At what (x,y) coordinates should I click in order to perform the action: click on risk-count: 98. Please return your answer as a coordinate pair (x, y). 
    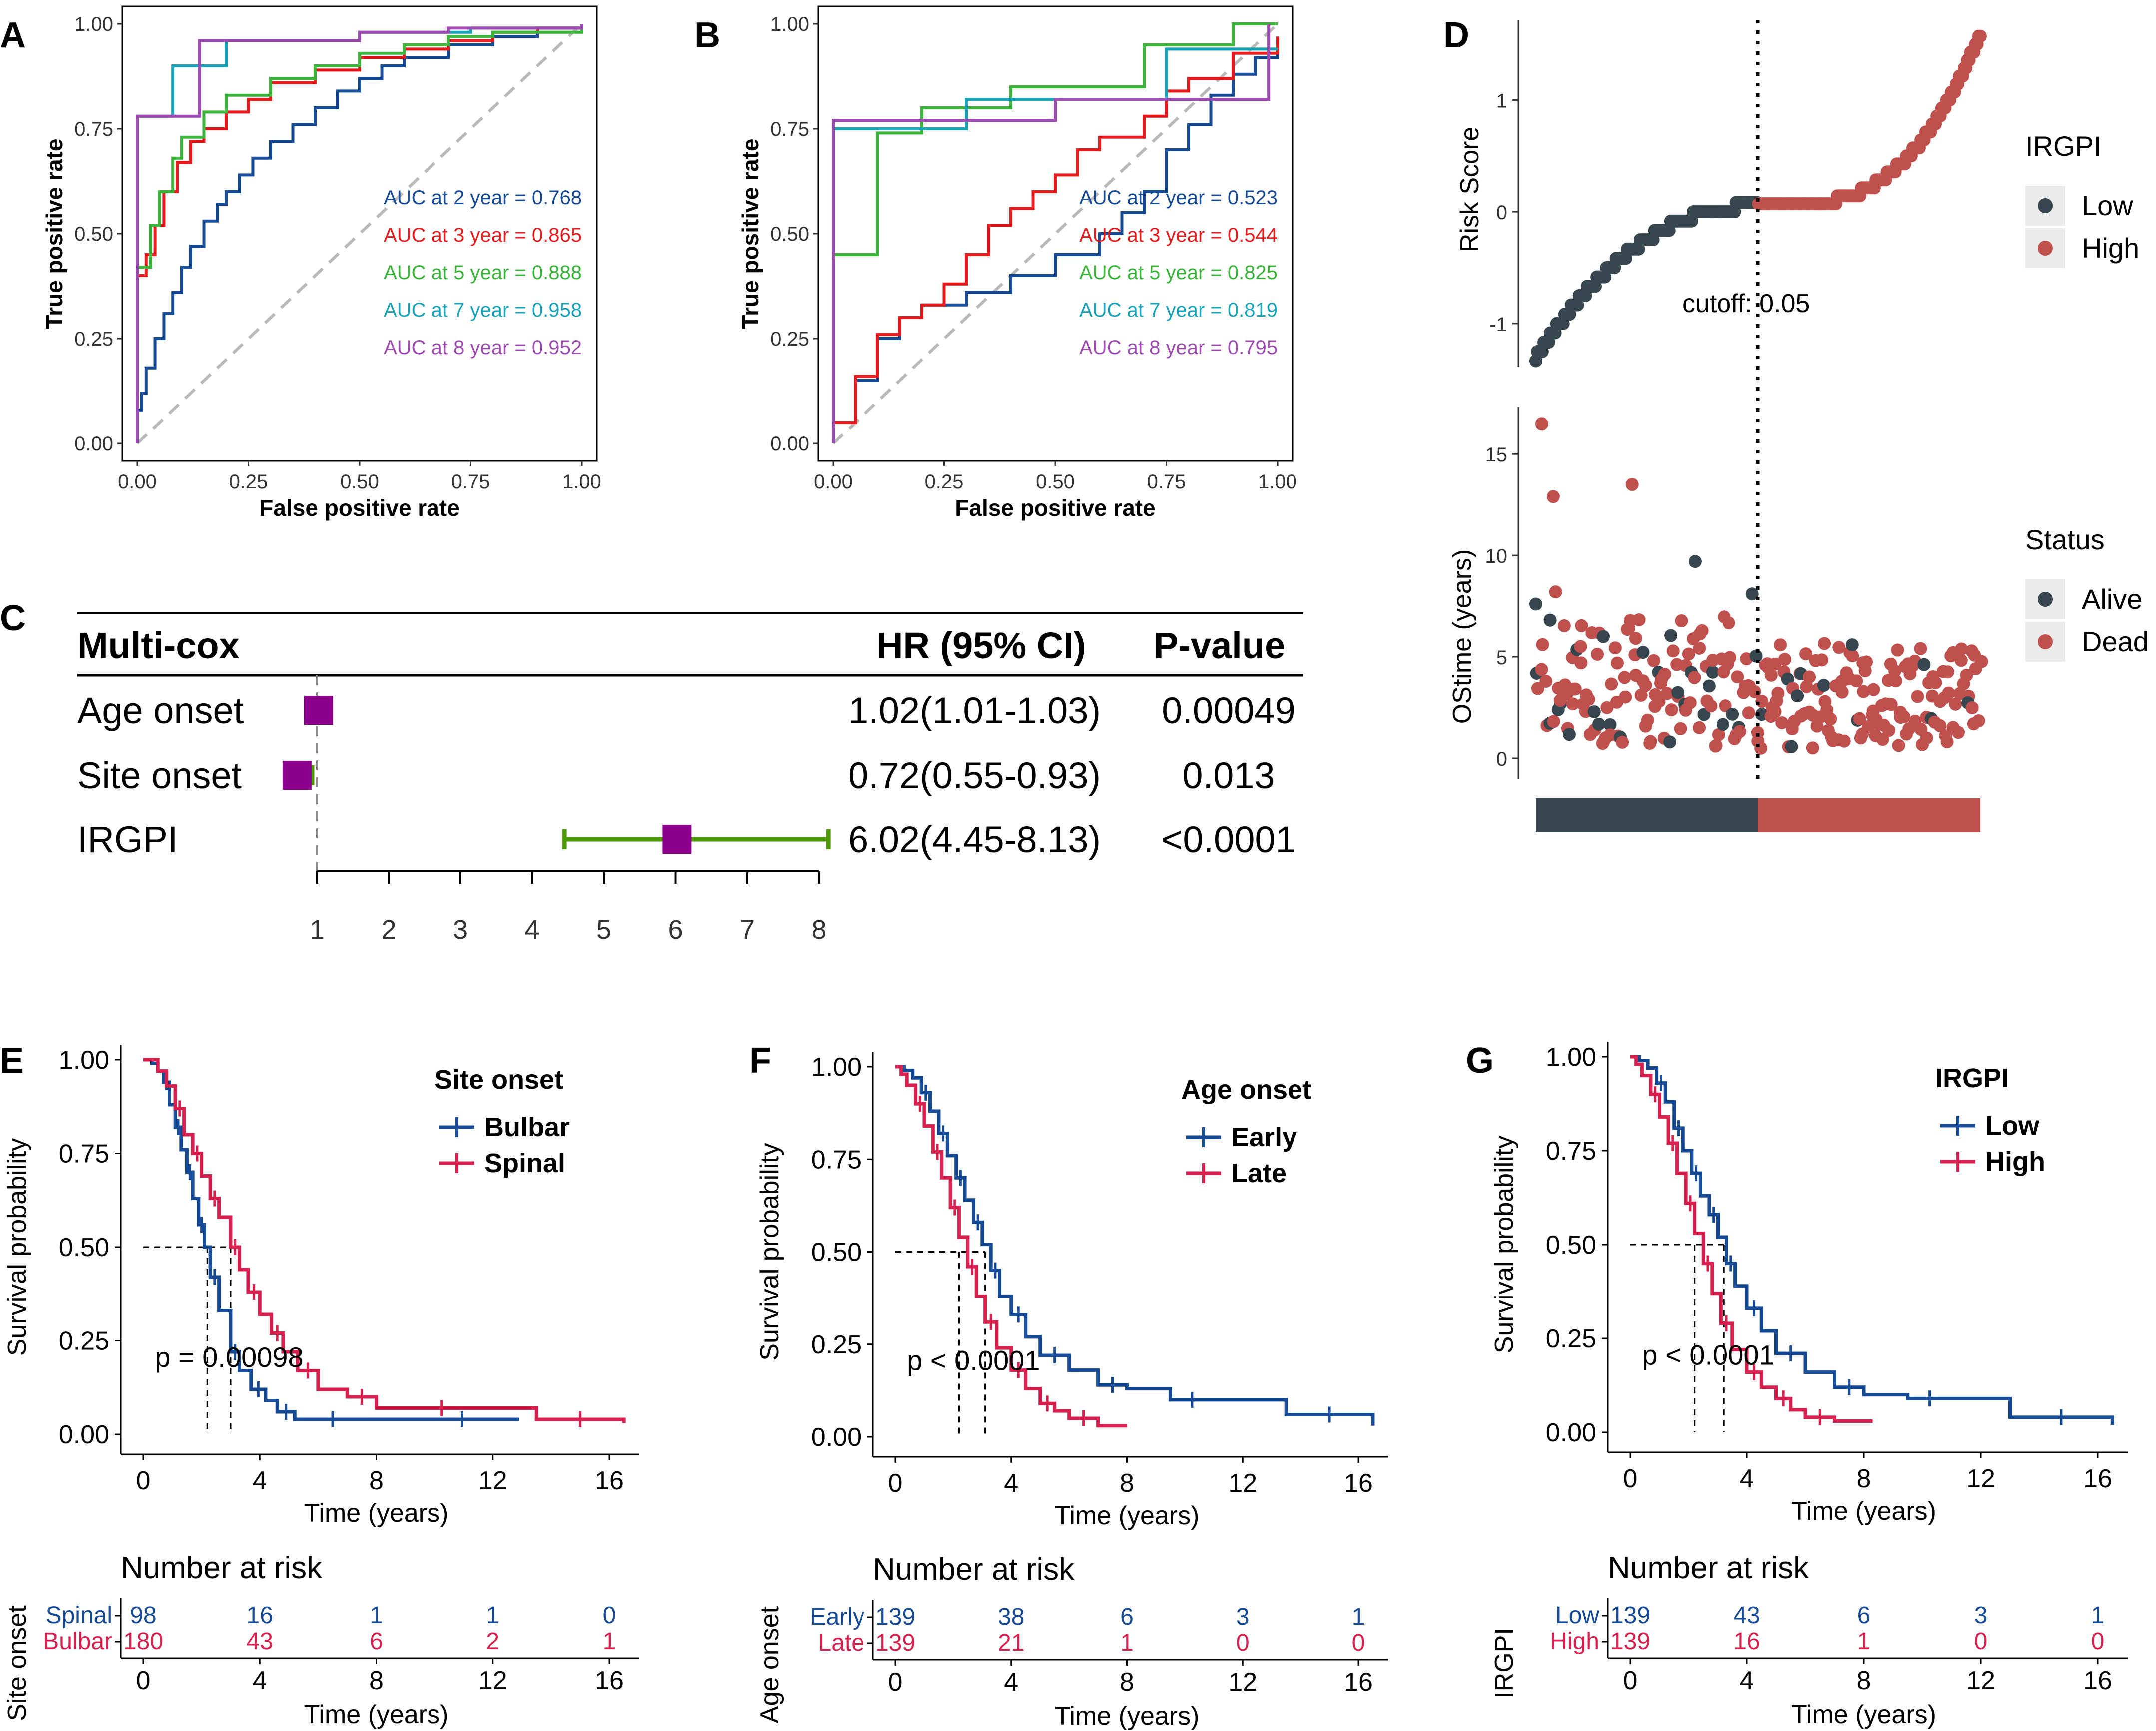
    Looking at the image, I should click on (143, 1615).